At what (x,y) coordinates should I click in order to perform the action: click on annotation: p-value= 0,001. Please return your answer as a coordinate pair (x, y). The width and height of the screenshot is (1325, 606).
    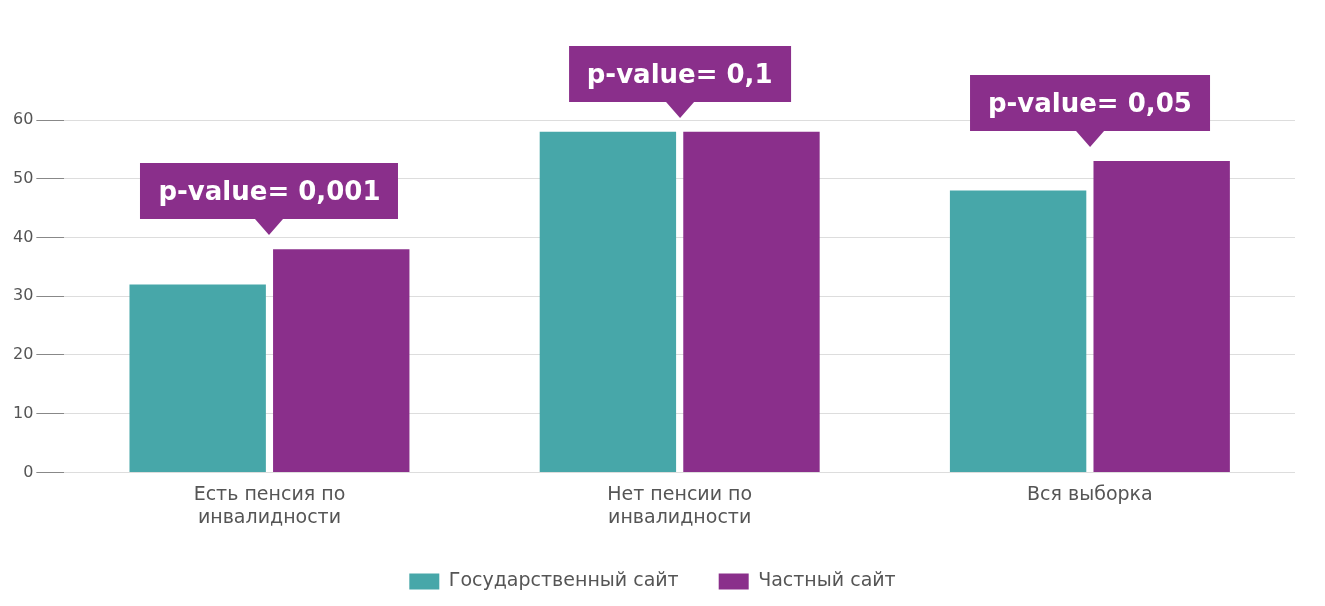
    Looking at the image, I should click on (269, 191).